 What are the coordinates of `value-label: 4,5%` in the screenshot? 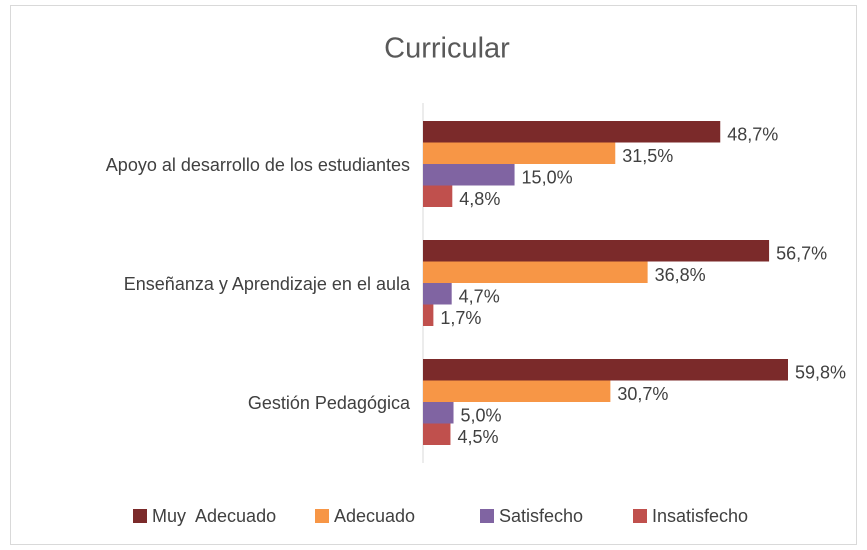 It's located at (477, 437).